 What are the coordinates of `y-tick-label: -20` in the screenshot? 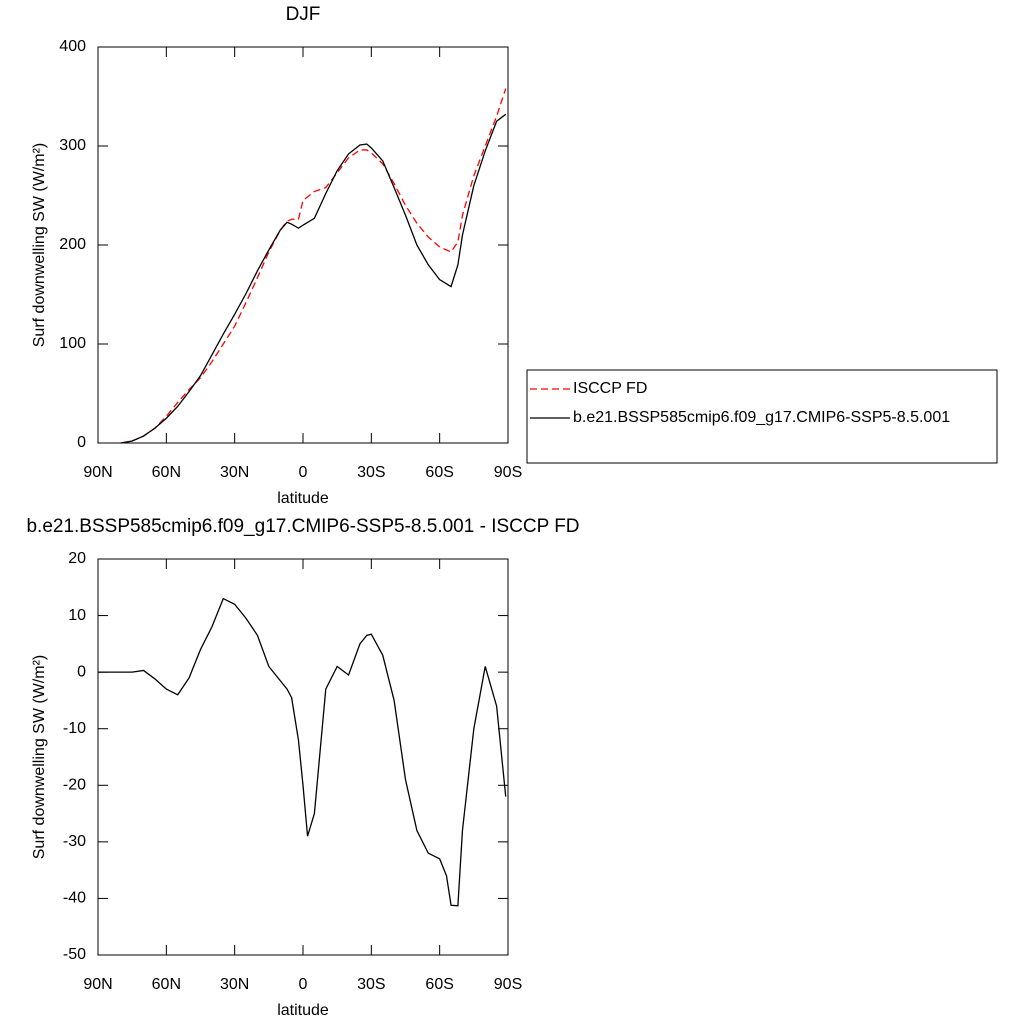 It's located at (74, 785).